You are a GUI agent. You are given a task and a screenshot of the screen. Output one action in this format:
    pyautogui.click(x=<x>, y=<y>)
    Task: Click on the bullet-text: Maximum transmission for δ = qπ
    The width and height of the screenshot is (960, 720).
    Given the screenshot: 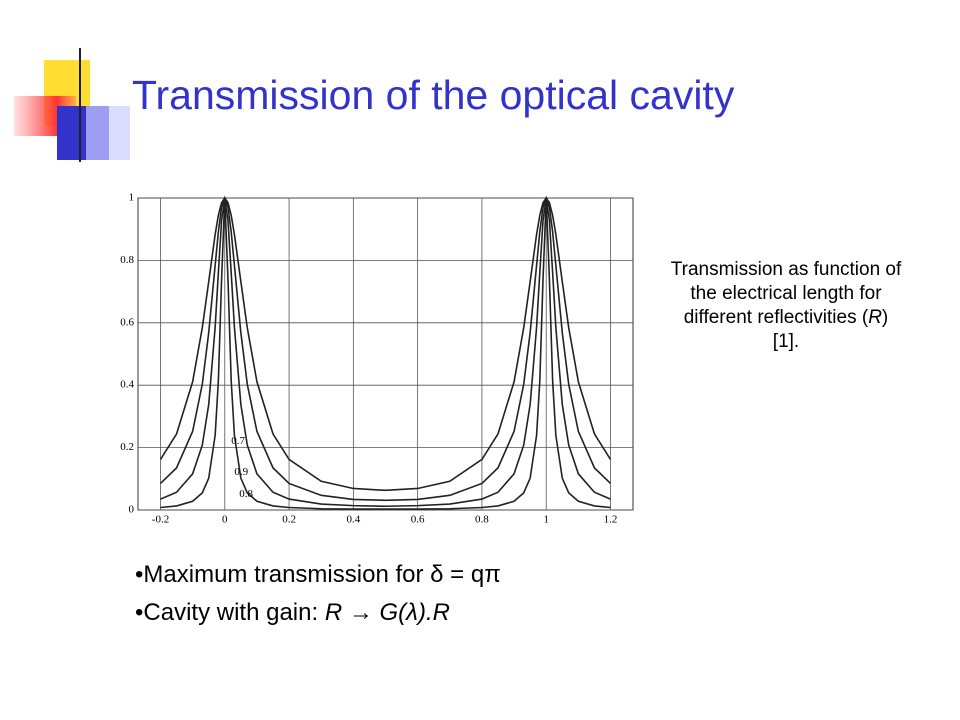 What is the action you would take?
    pyautogui.click(x=322, y=574)
    